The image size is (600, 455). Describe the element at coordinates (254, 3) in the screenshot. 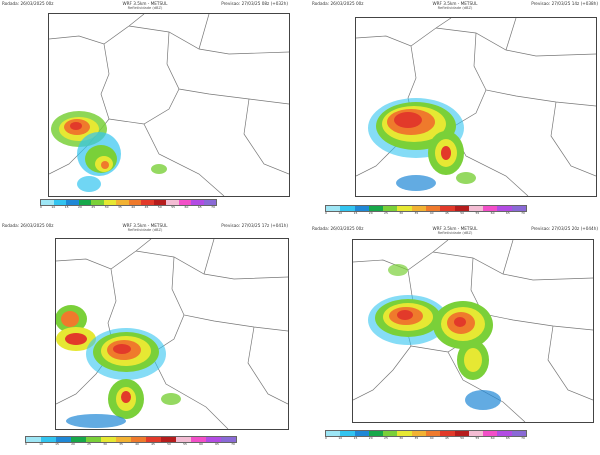

I see `forecast-label: Previsao: 27/03/25 08z (+032h)` at that location.